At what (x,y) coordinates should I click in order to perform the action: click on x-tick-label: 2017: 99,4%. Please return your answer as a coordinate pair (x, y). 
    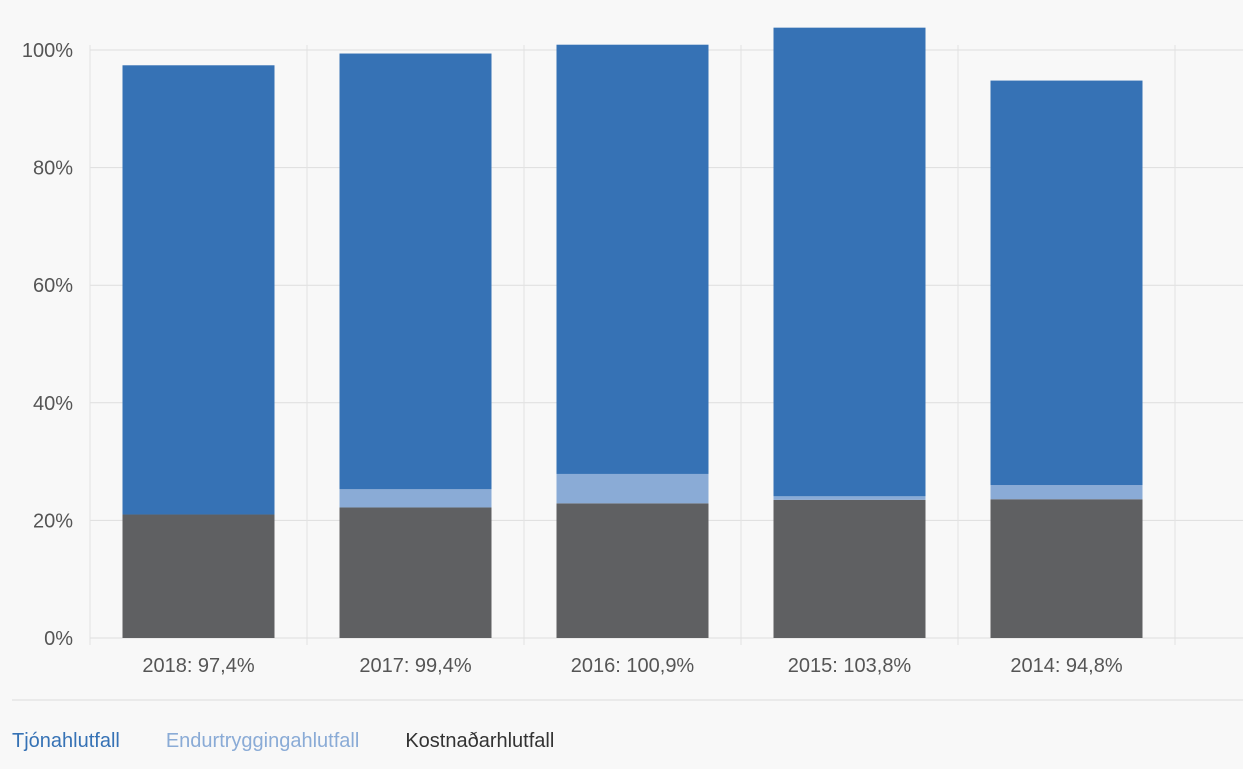
    Looking at the image, I should click on (415, 666).